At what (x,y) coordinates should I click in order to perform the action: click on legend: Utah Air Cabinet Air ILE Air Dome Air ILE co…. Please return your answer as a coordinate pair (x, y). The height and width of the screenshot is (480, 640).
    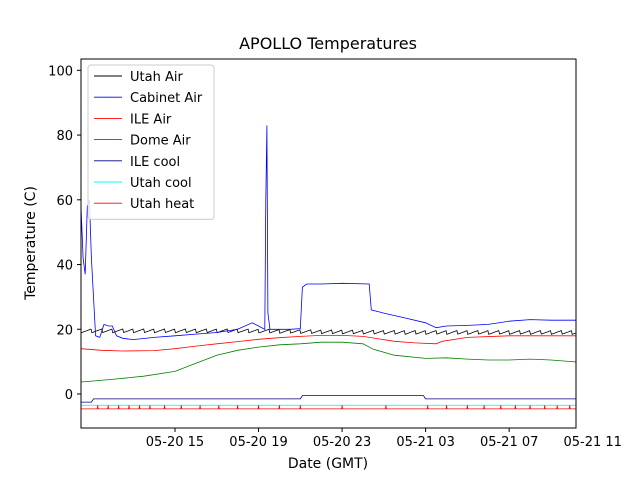
    Looking at the image, I should click on (151, 142).